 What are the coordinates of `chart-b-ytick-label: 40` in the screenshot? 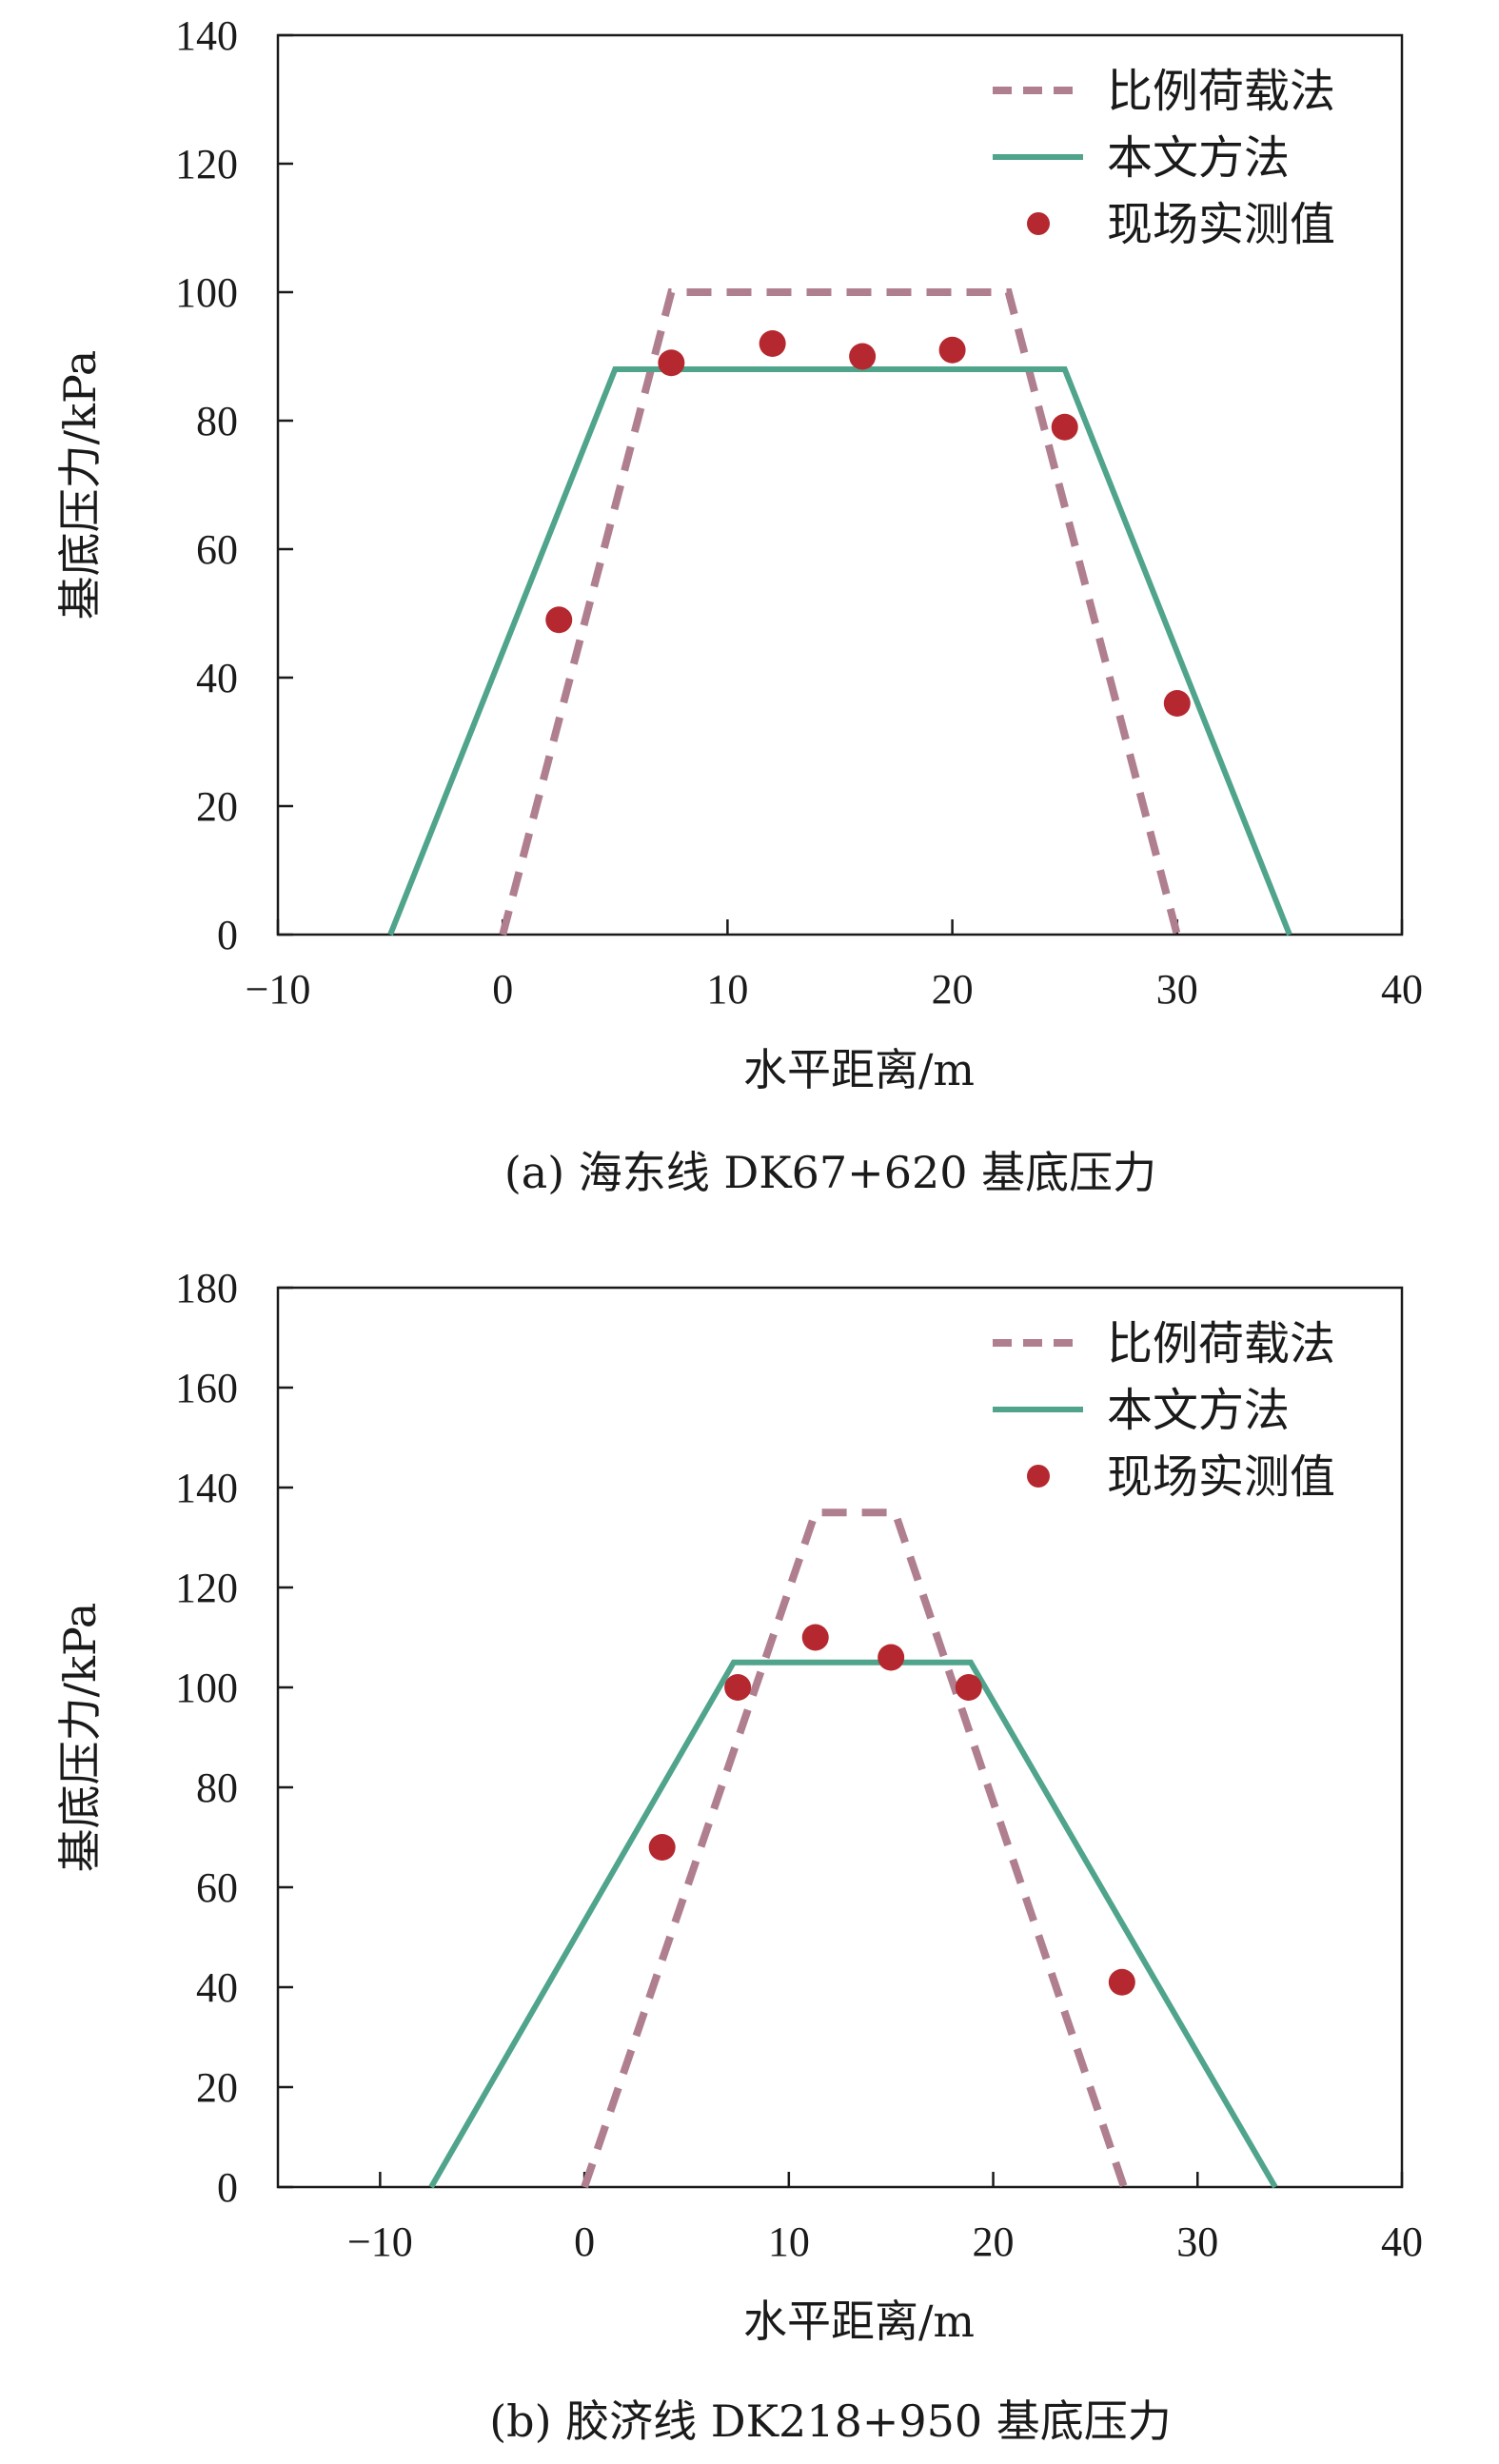 It's located at (217, 1987).